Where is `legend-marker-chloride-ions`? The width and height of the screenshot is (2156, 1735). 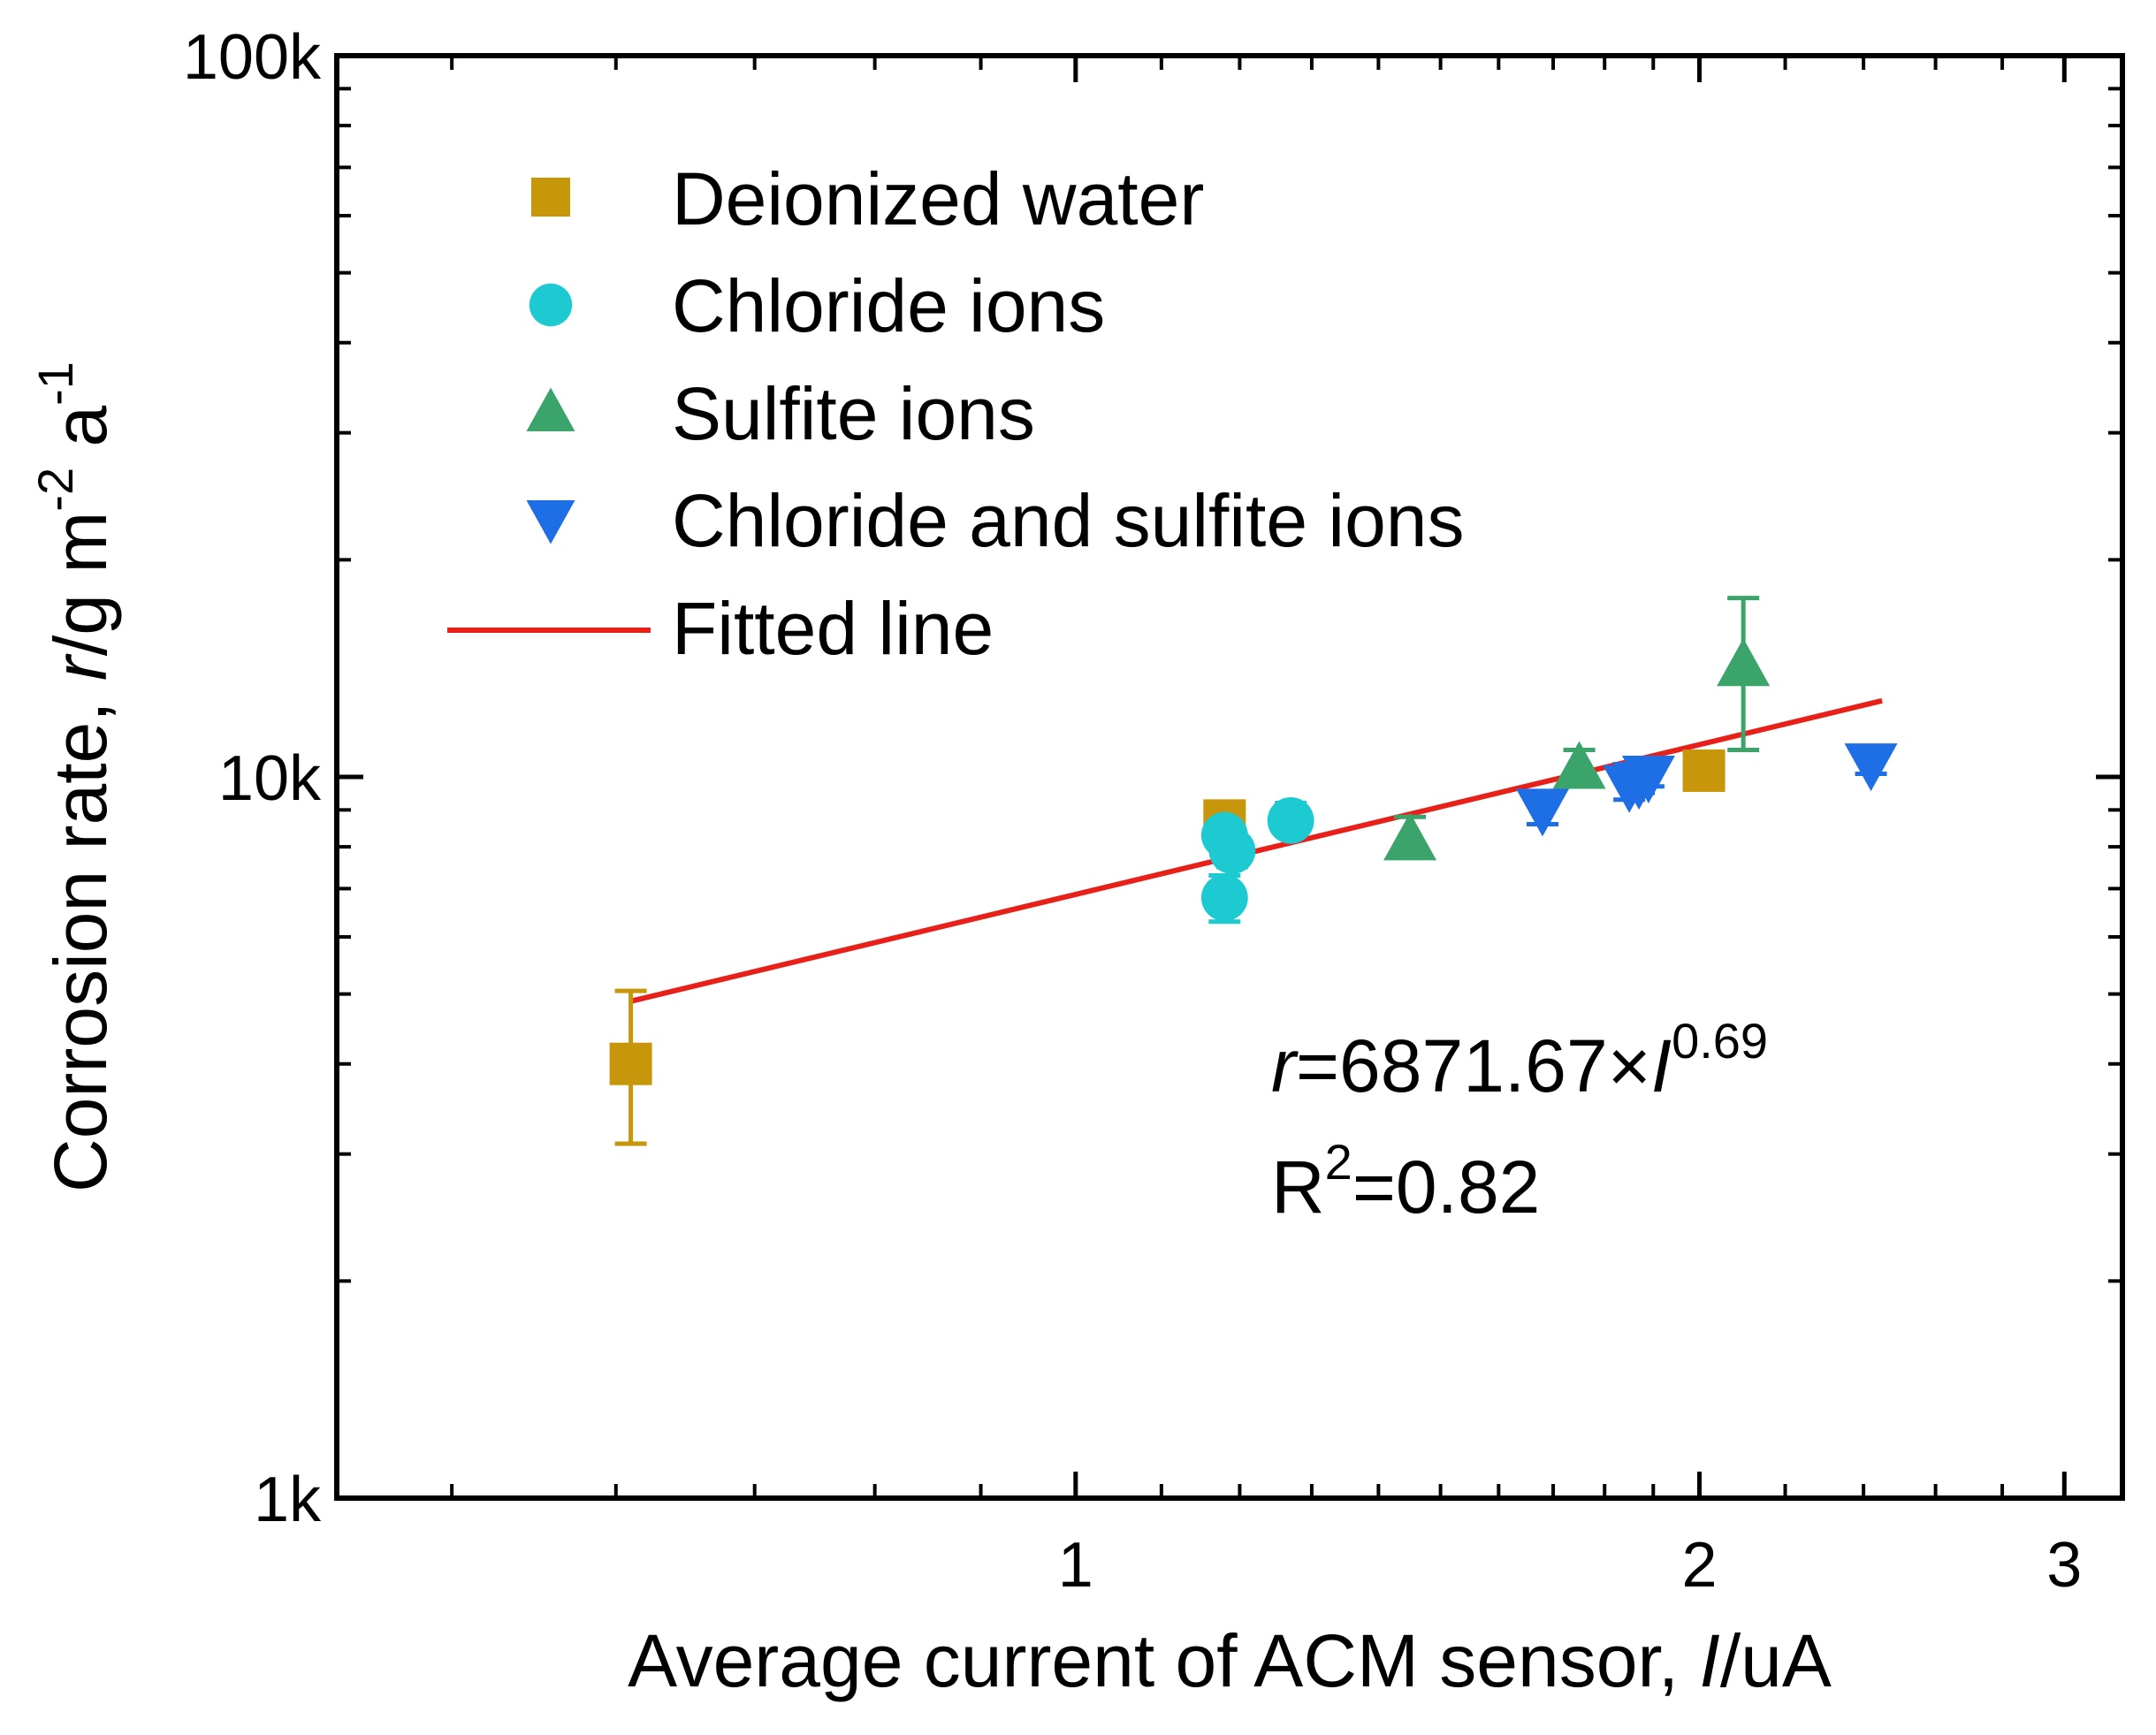
legend-marker-chloride-ions is located at coordinates (551, 305).